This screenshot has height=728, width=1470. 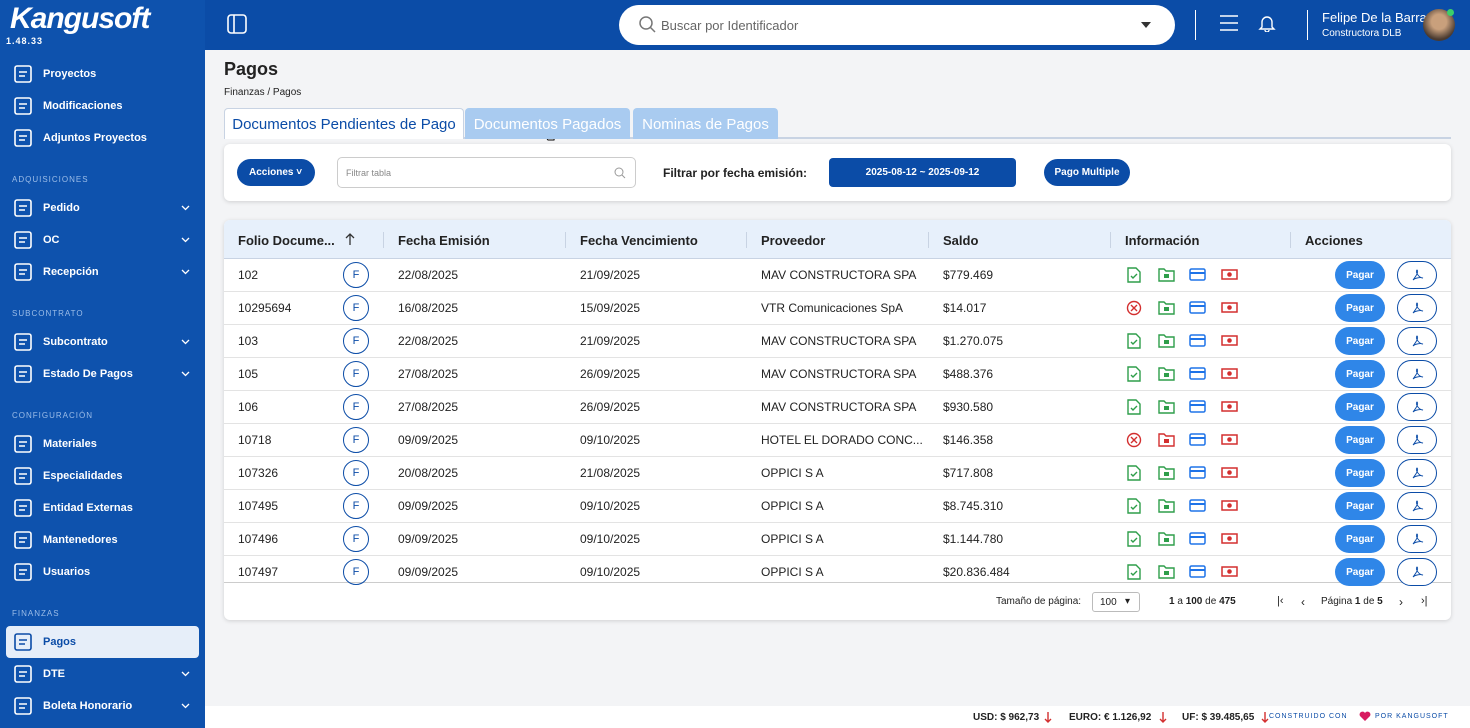 I want to click on cell: 22/08/2025, so click(x=428, y=341).